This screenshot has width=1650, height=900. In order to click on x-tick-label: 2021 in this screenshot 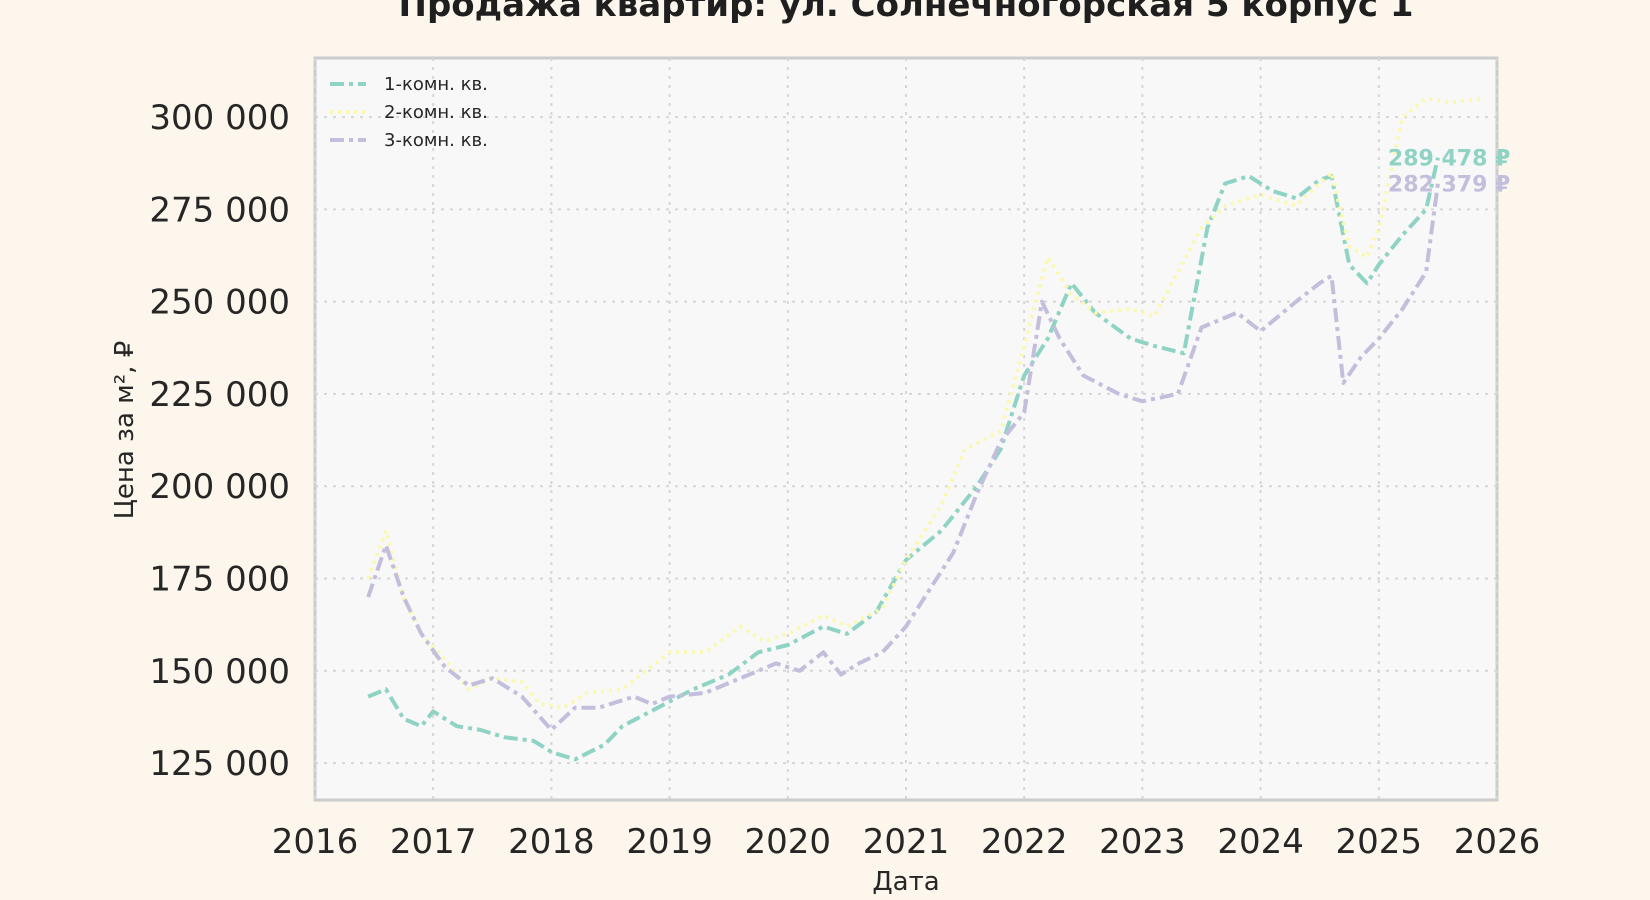, I will do `click(906, 842)`.